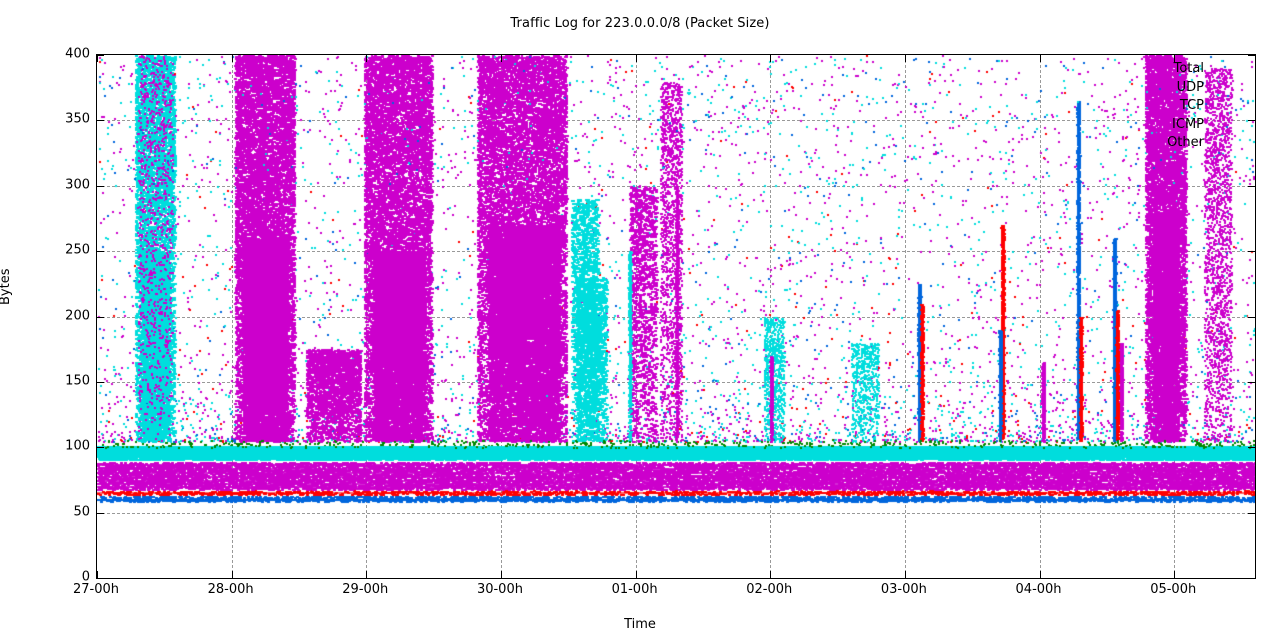 The width and height of the screenshot is (1280, 640). I want to click on y-axis-title: Bytes, so click(6, 286).